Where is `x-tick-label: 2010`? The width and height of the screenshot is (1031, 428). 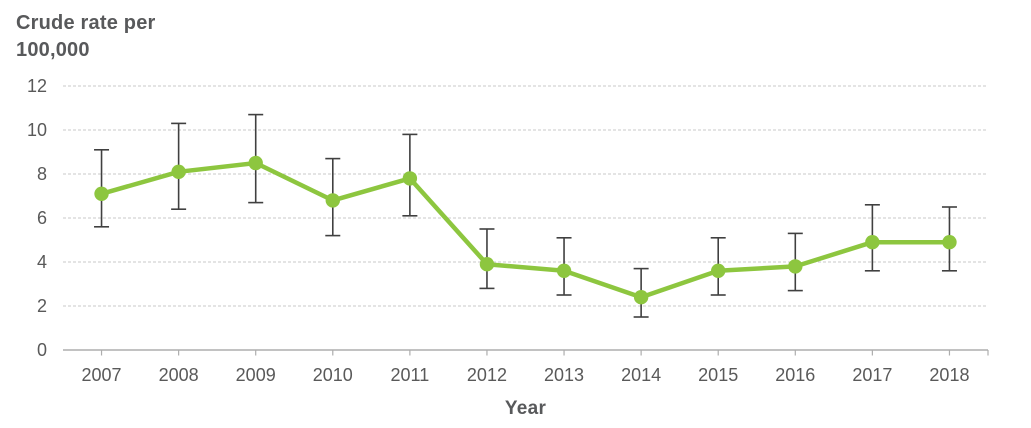
x-tick-label: 2010 is located at coordinates (333, 375).